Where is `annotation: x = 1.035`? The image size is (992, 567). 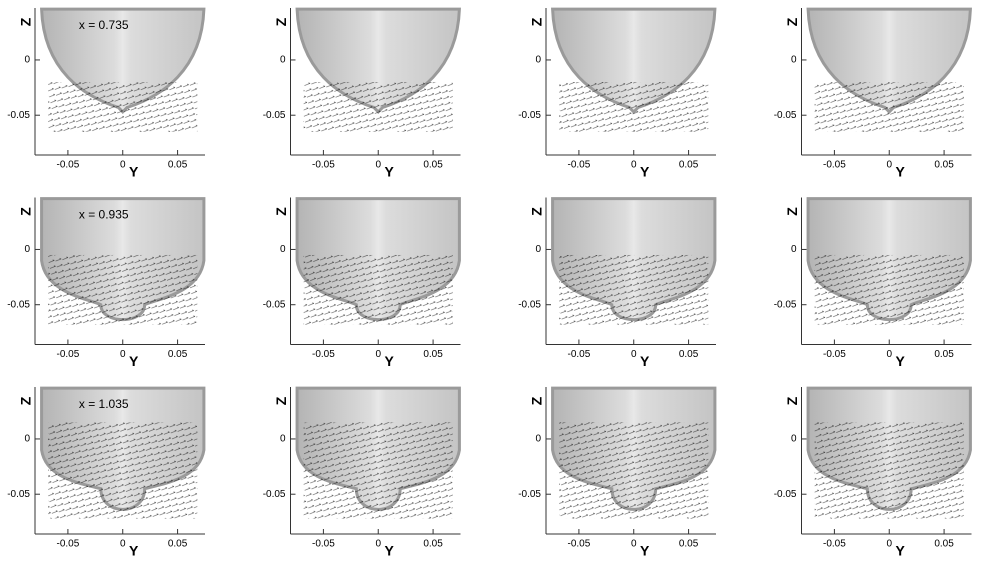 annotation: x = 1.035 is located at coordinates (104, 404).